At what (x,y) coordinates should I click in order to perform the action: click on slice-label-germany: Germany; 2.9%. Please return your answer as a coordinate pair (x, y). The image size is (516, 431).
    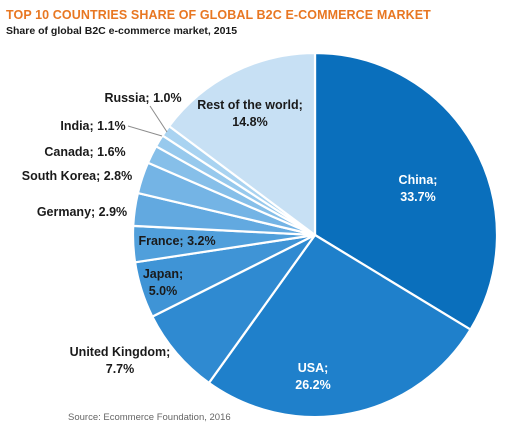
    Looking at the image, I should click on (82, 212).